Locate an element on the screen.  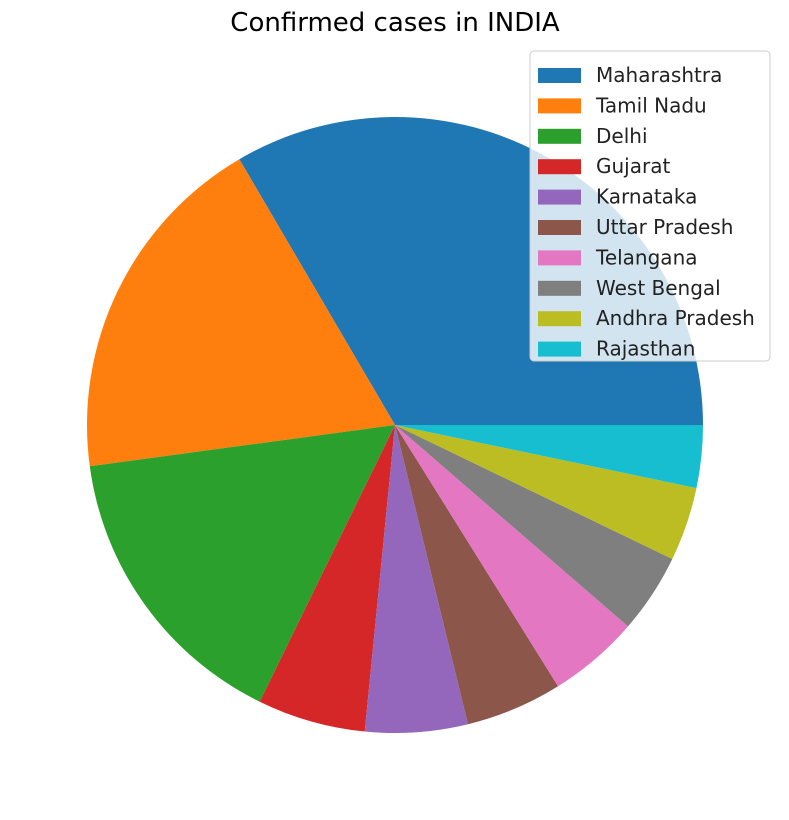
pie-slice-gujarat is located at coordinates (327, 578).